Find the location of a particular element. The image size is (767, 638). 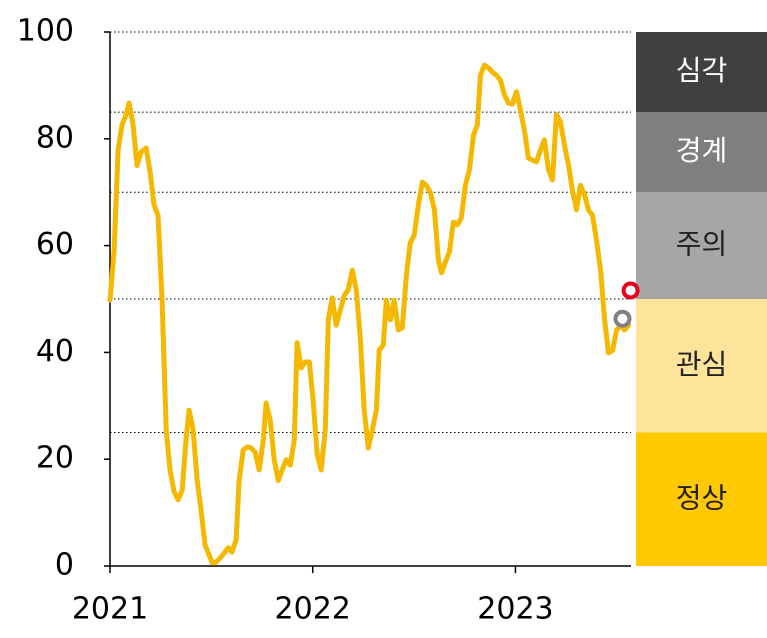

x-tick-label: 2022 is located at coordinates (313, 609).